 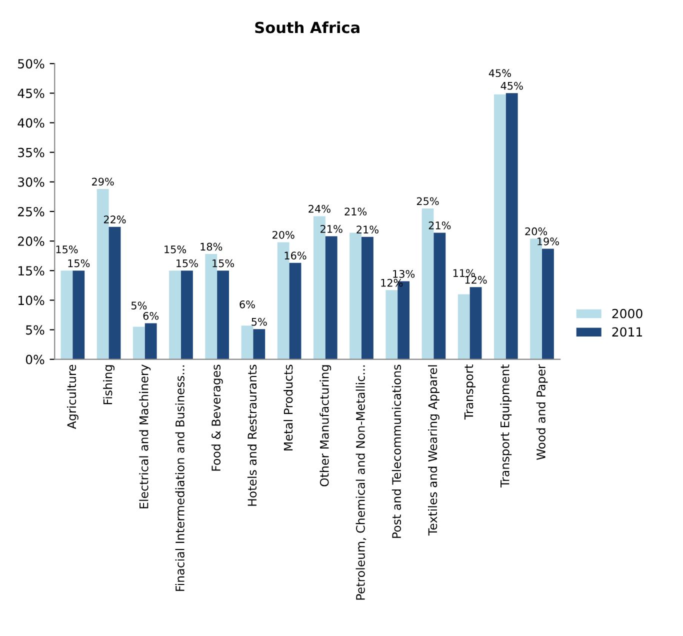 I want to click on x-tick-label: Post and Telecommunications, so click(x=397, y=451).